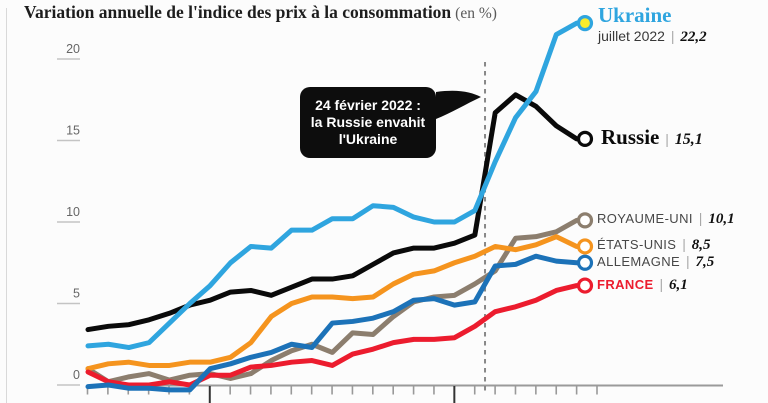 The width and height of the screenshot is (768, 403). I want to click on end-dot-fr, so click(585, 285).